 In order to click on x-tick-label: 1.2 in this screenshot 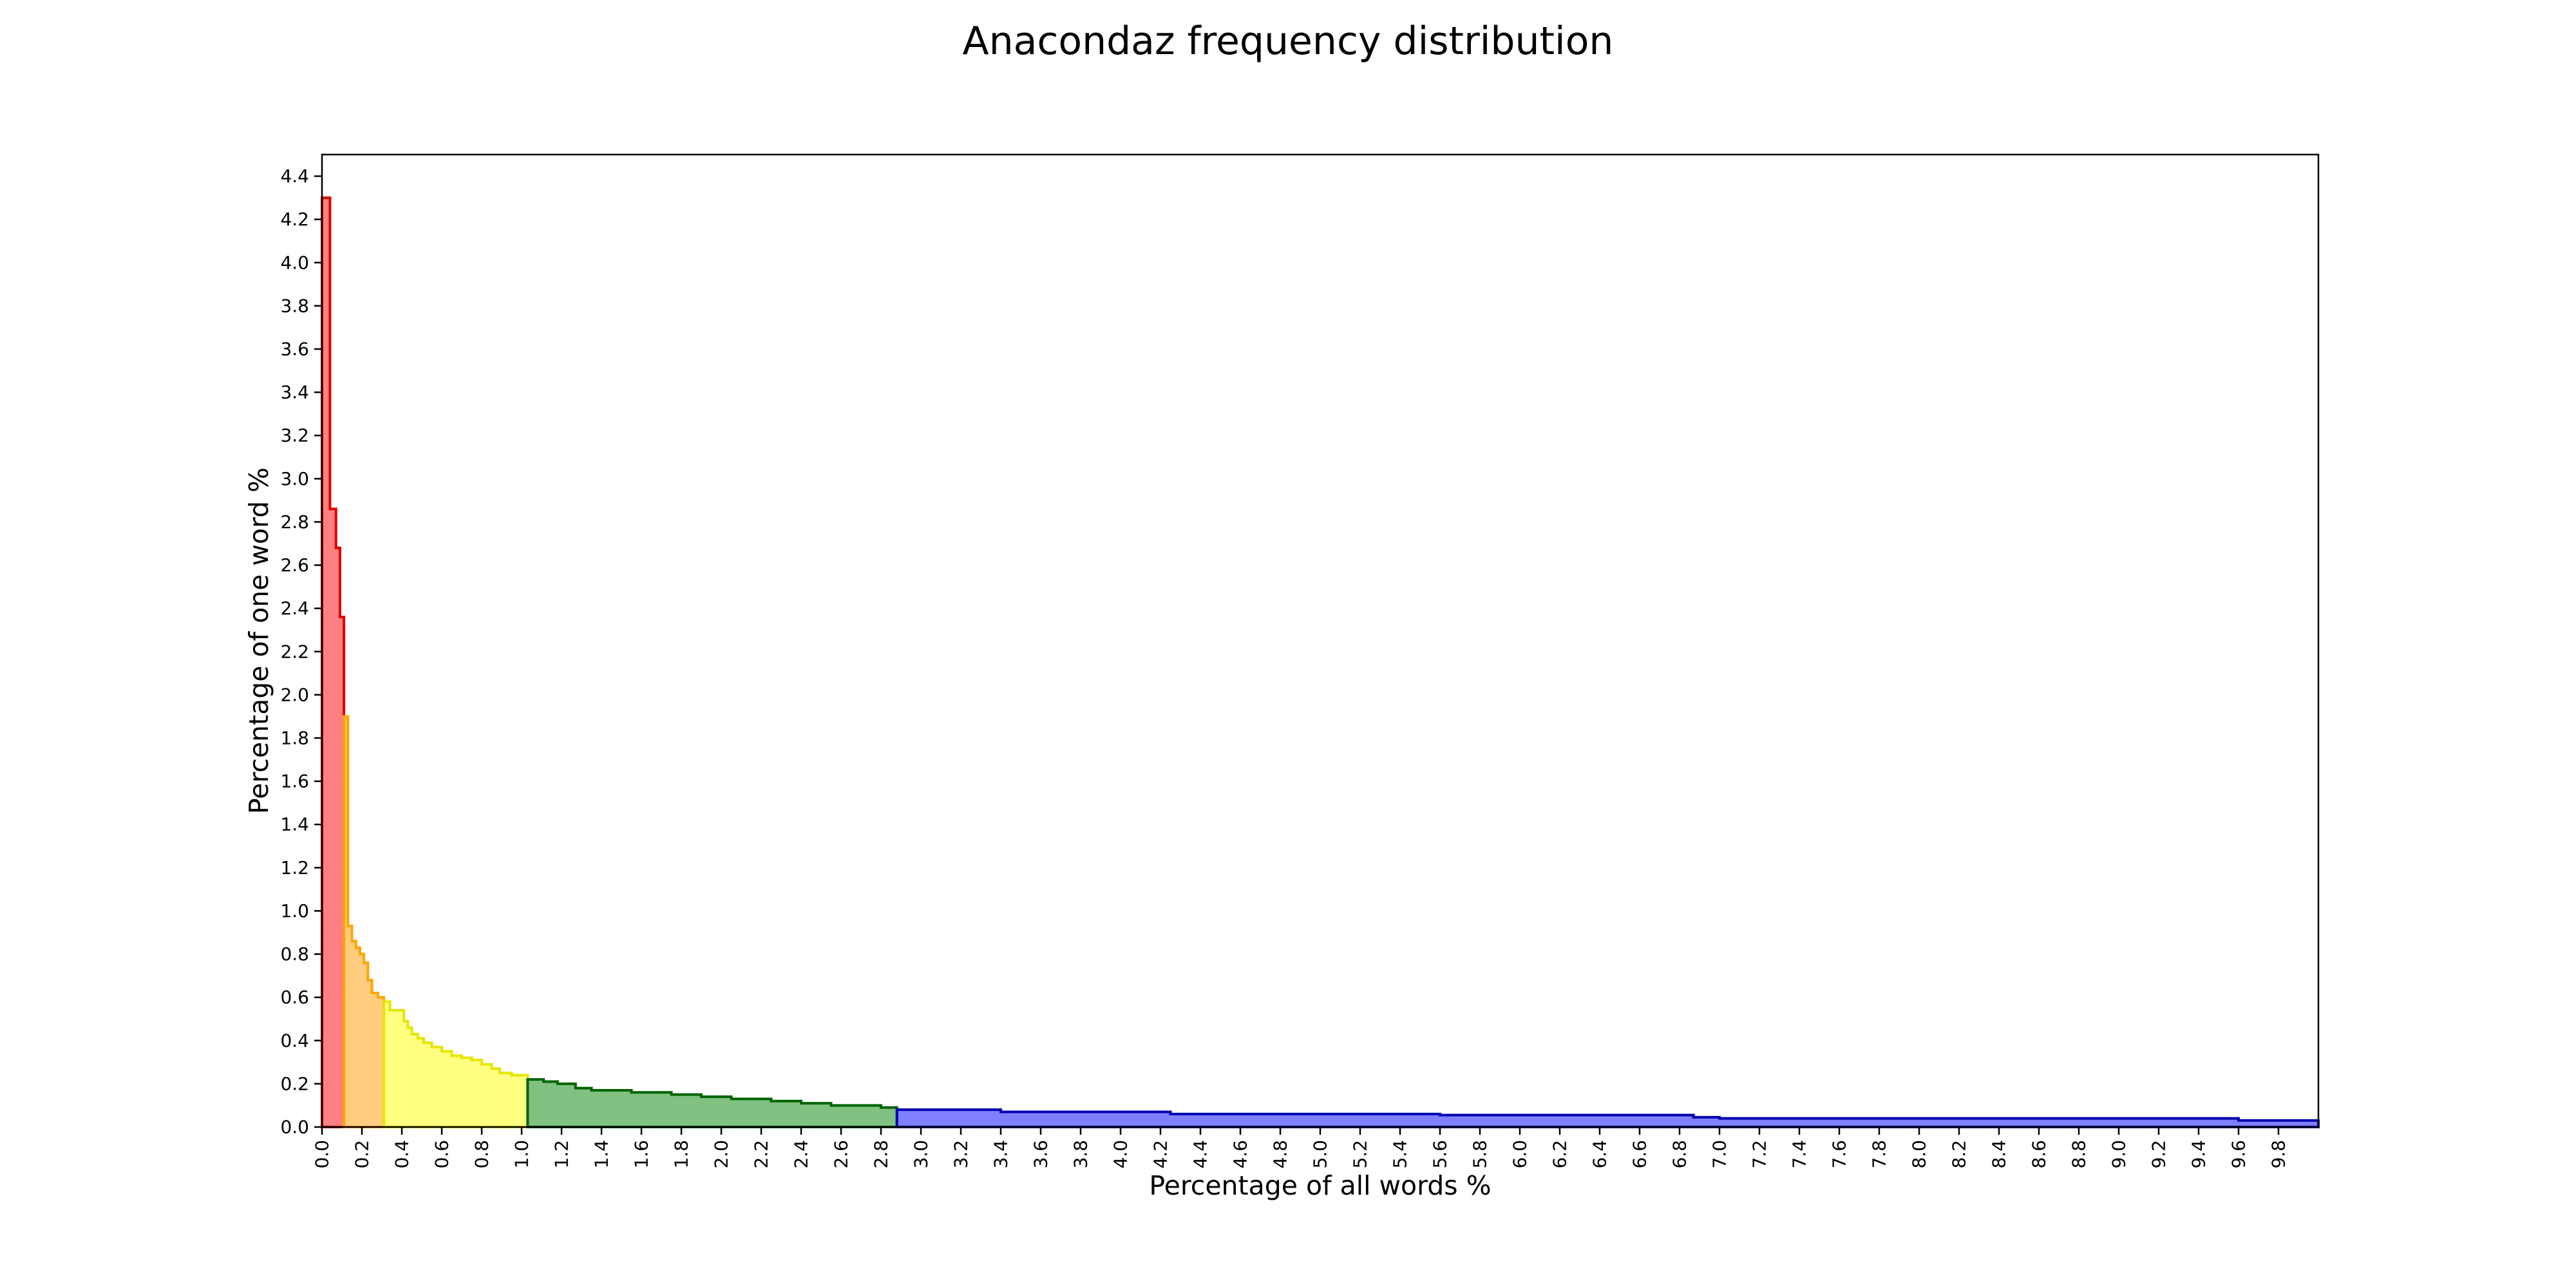, I will do `click(562, 1155)`.